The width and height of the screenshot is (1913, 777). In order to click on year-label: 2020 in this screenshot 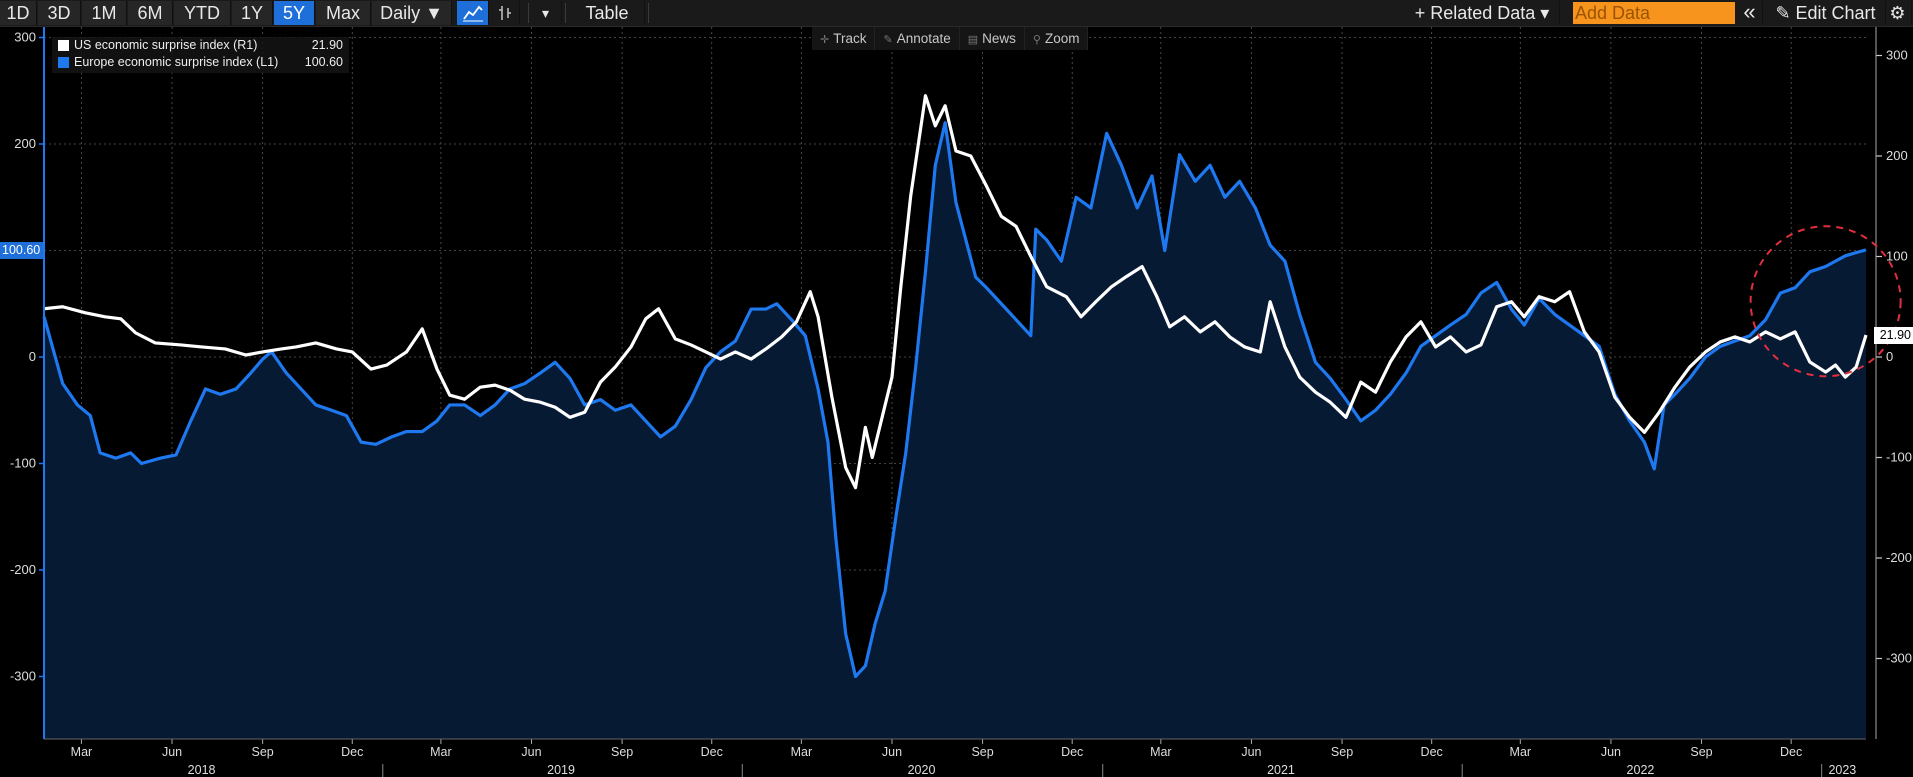, I will do `click(922, 770)`.